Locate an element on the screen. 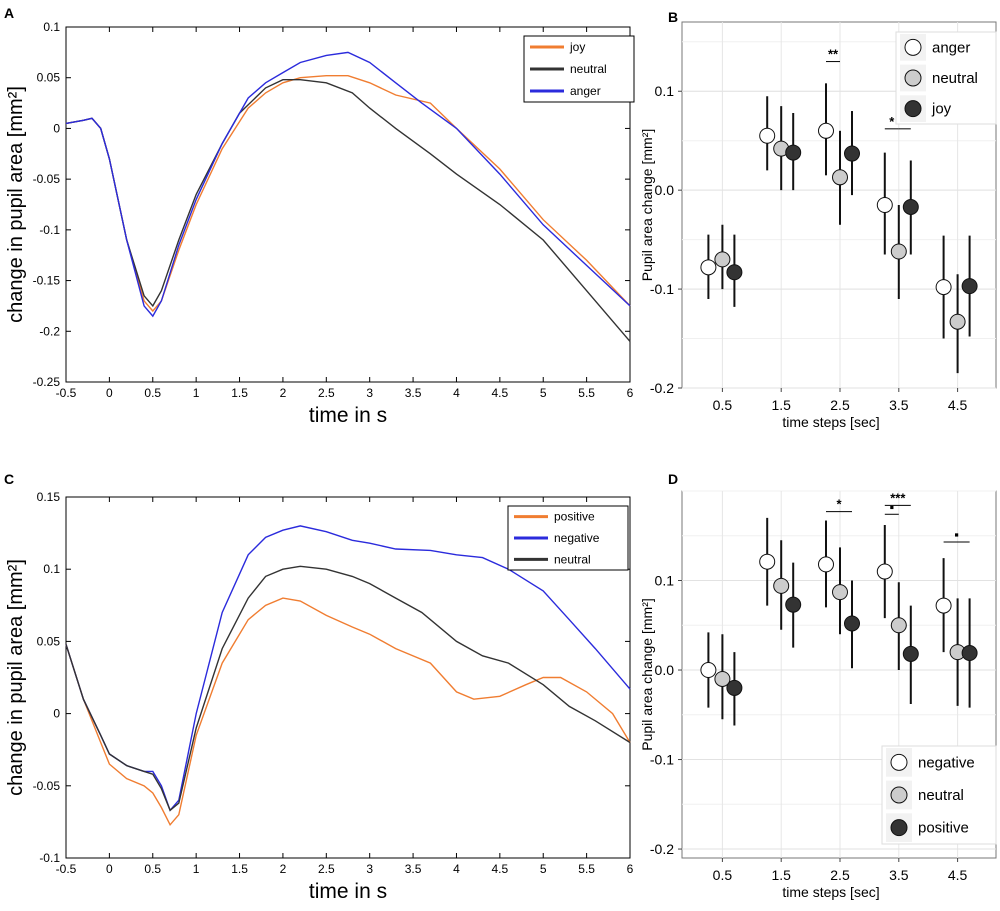 Image resolution: width=1000 pixels, height=911 pixels. legend: anger neutral joy is located at coordinates (946, 78).